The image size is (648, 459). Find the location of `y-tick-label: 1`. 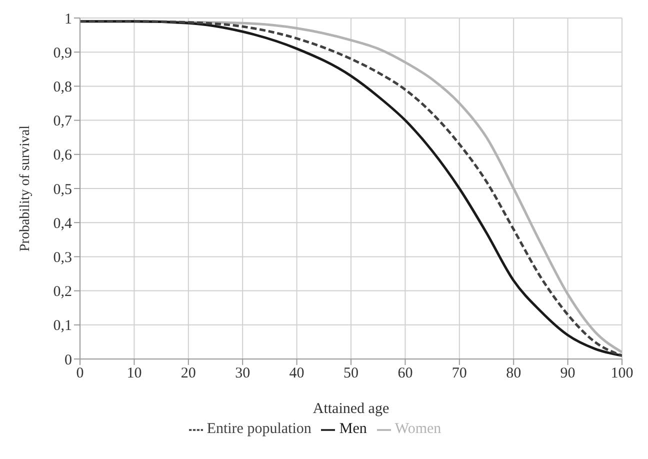

y-tick-label: 1 is located at coordinates (68, 19).